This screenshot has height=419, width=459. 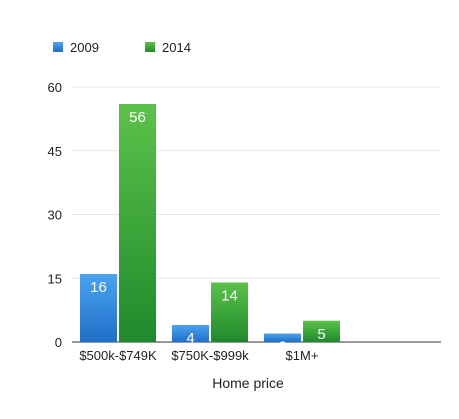 What do you see at coordinates (150, 47) in the screenshot?
I see `legend-swatch-2014` at bounding box center [150, 47].